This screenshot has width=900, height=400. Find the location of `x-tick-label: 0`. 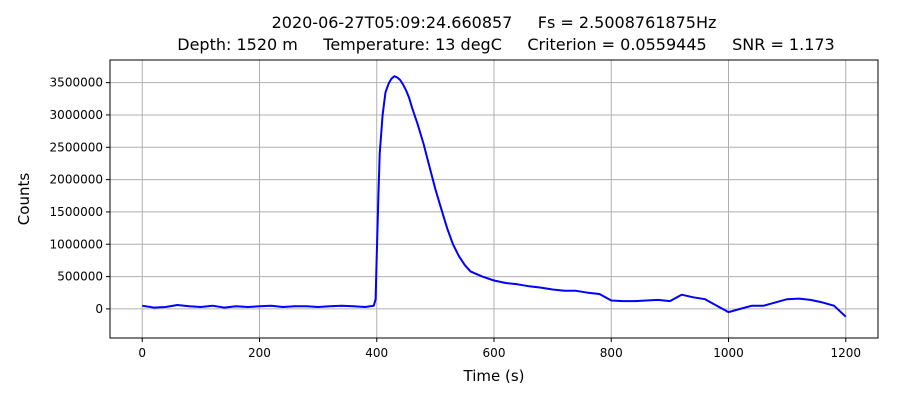

x-tick-label: 0 is located at coordinates (142, 353).